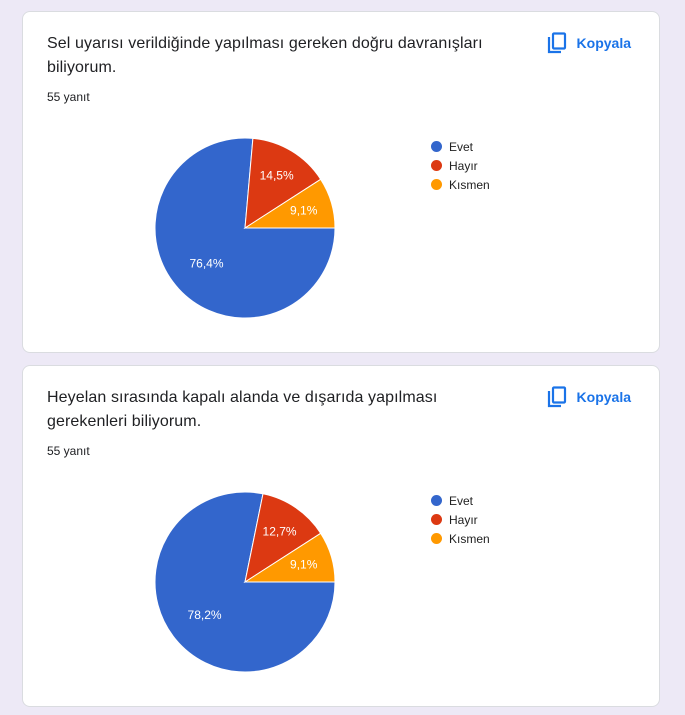  I want to click on slice-percentage-label: 78,2%, so click(205, 615).